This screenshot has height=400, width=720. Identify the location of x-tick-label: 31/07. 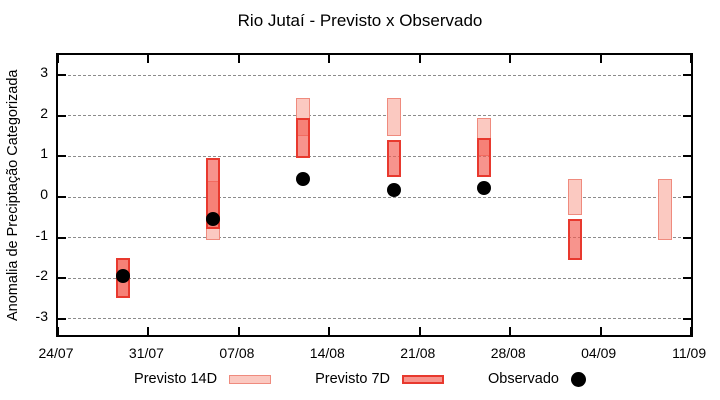
(146, 353).